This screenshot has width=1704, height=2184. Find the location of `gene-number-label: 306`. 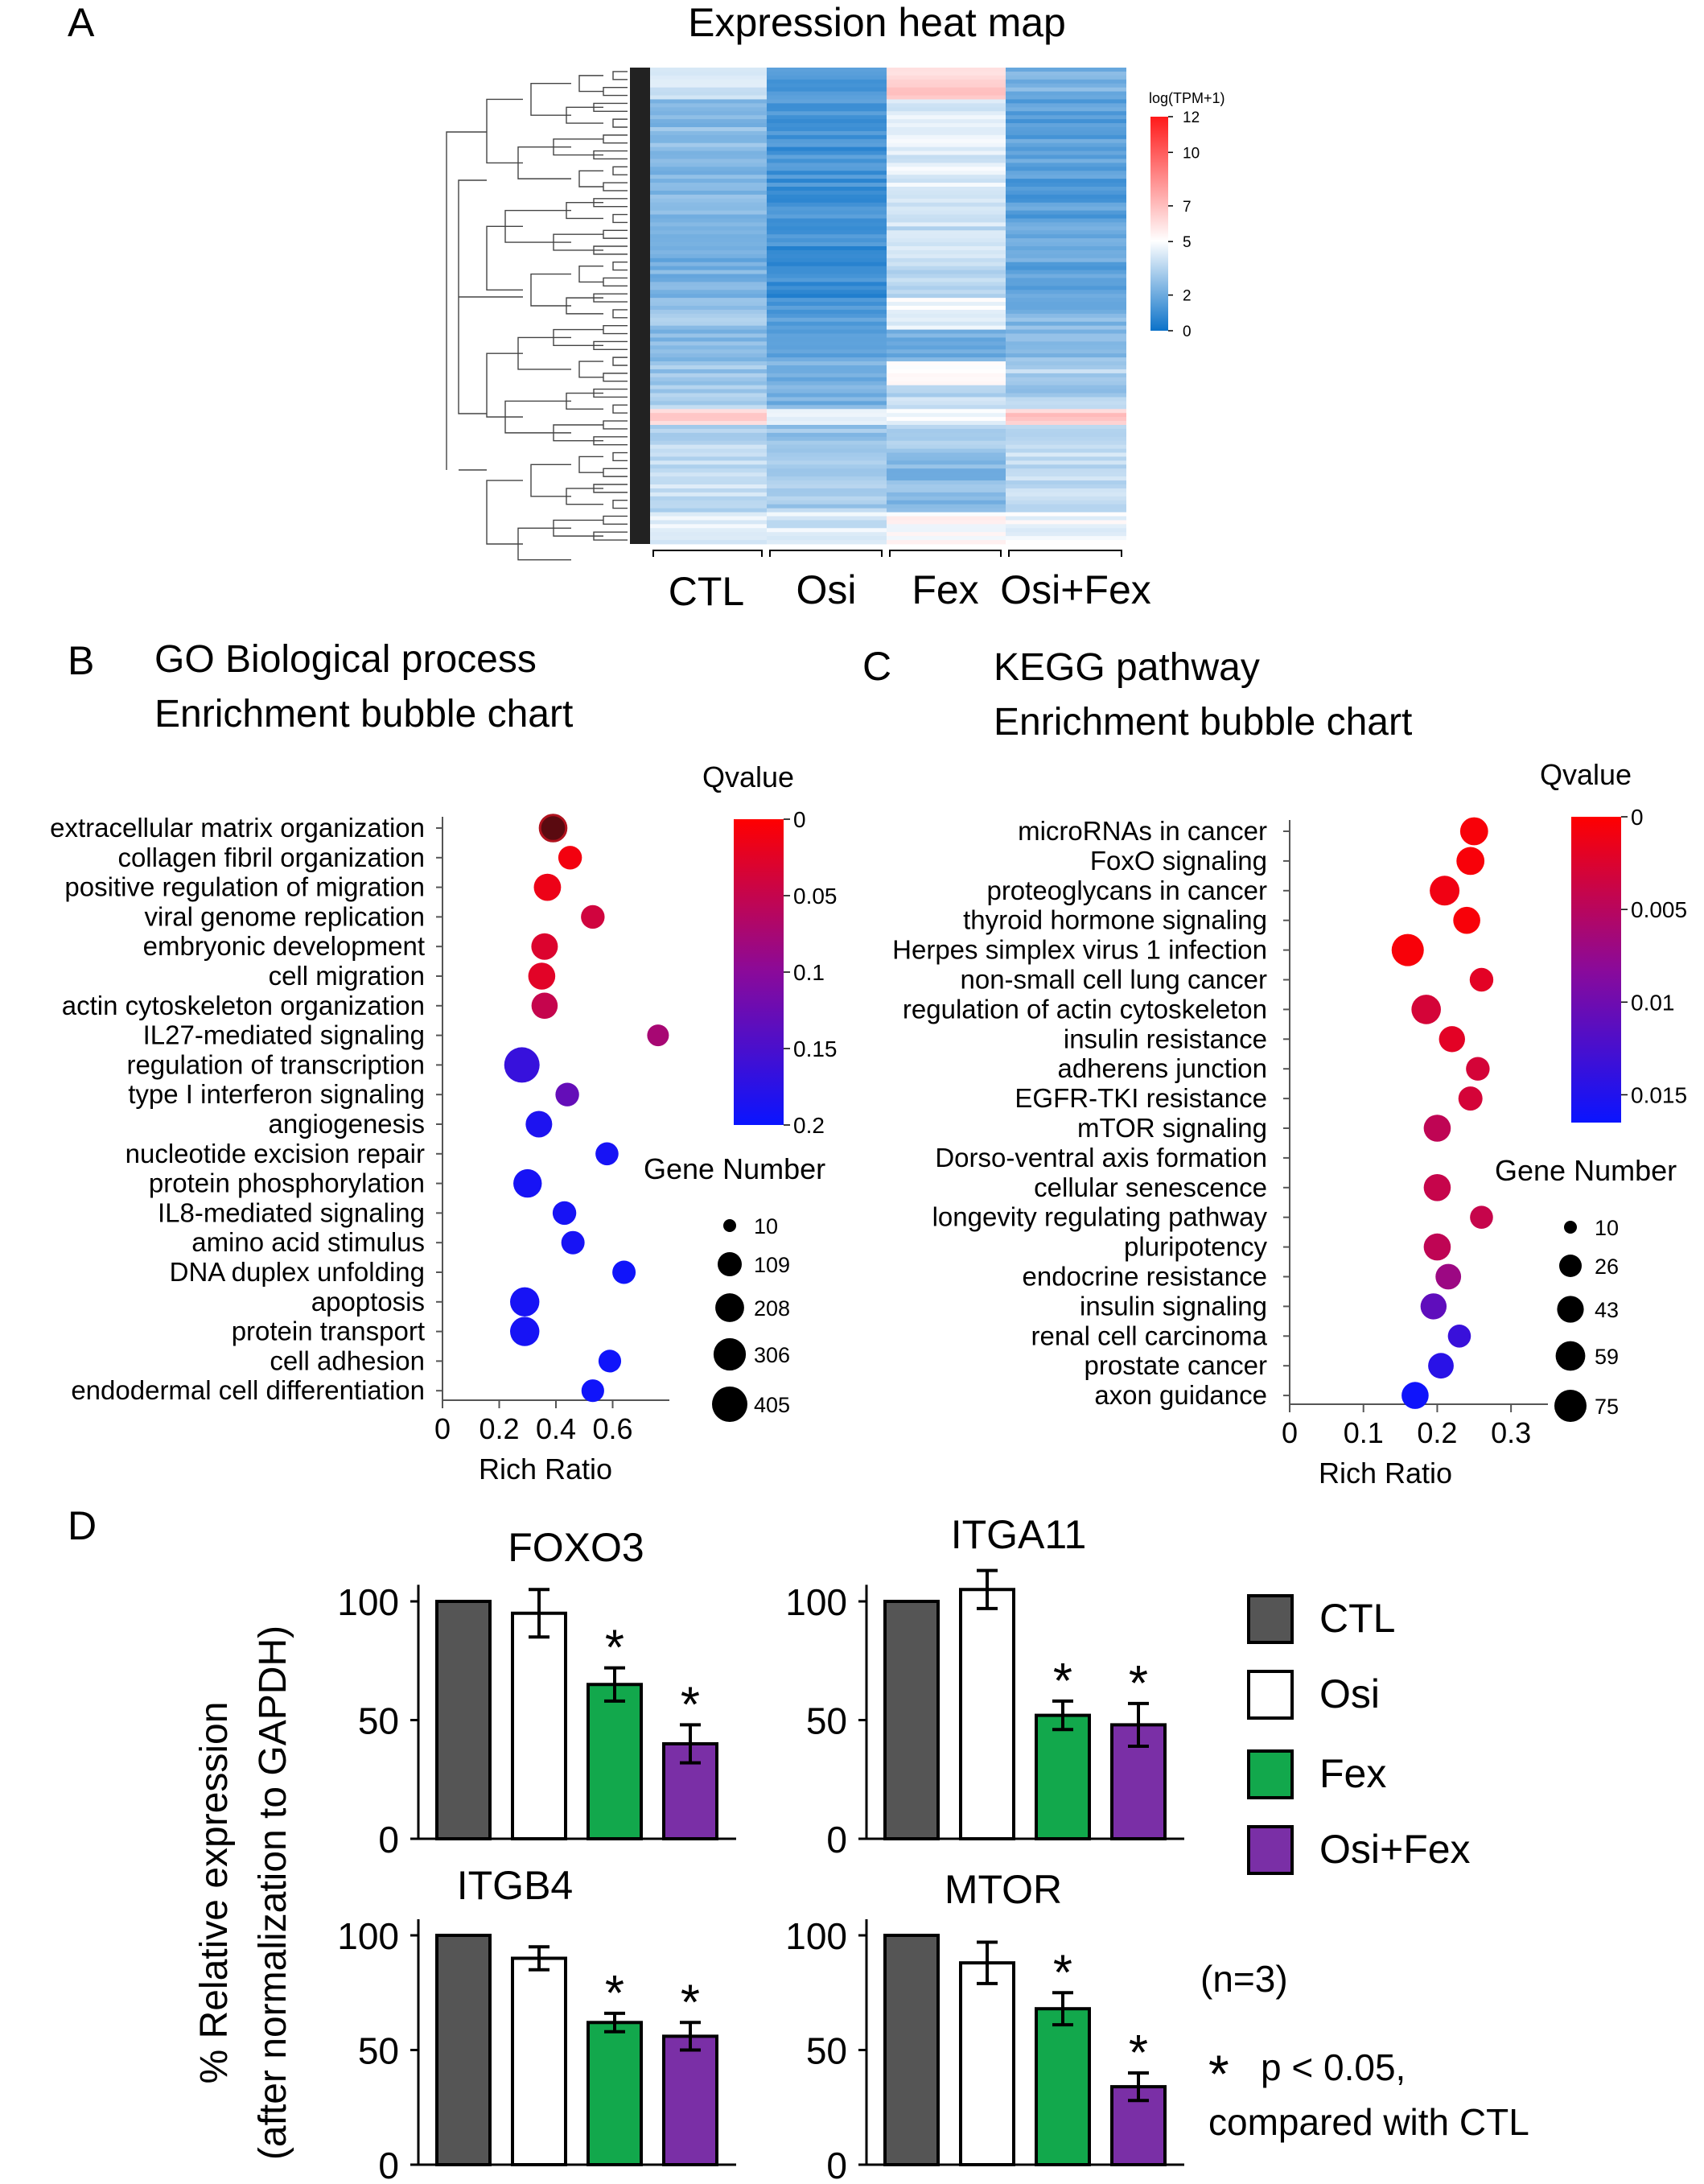

gene-number-label: 306 is located at coordinates (772, 1355).